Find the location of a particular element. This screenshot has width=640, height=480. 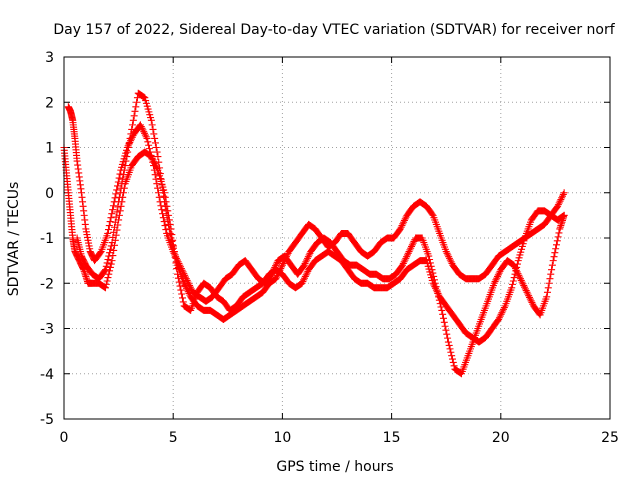

x-tick-label: 15 is located at coordinates (392, 438).